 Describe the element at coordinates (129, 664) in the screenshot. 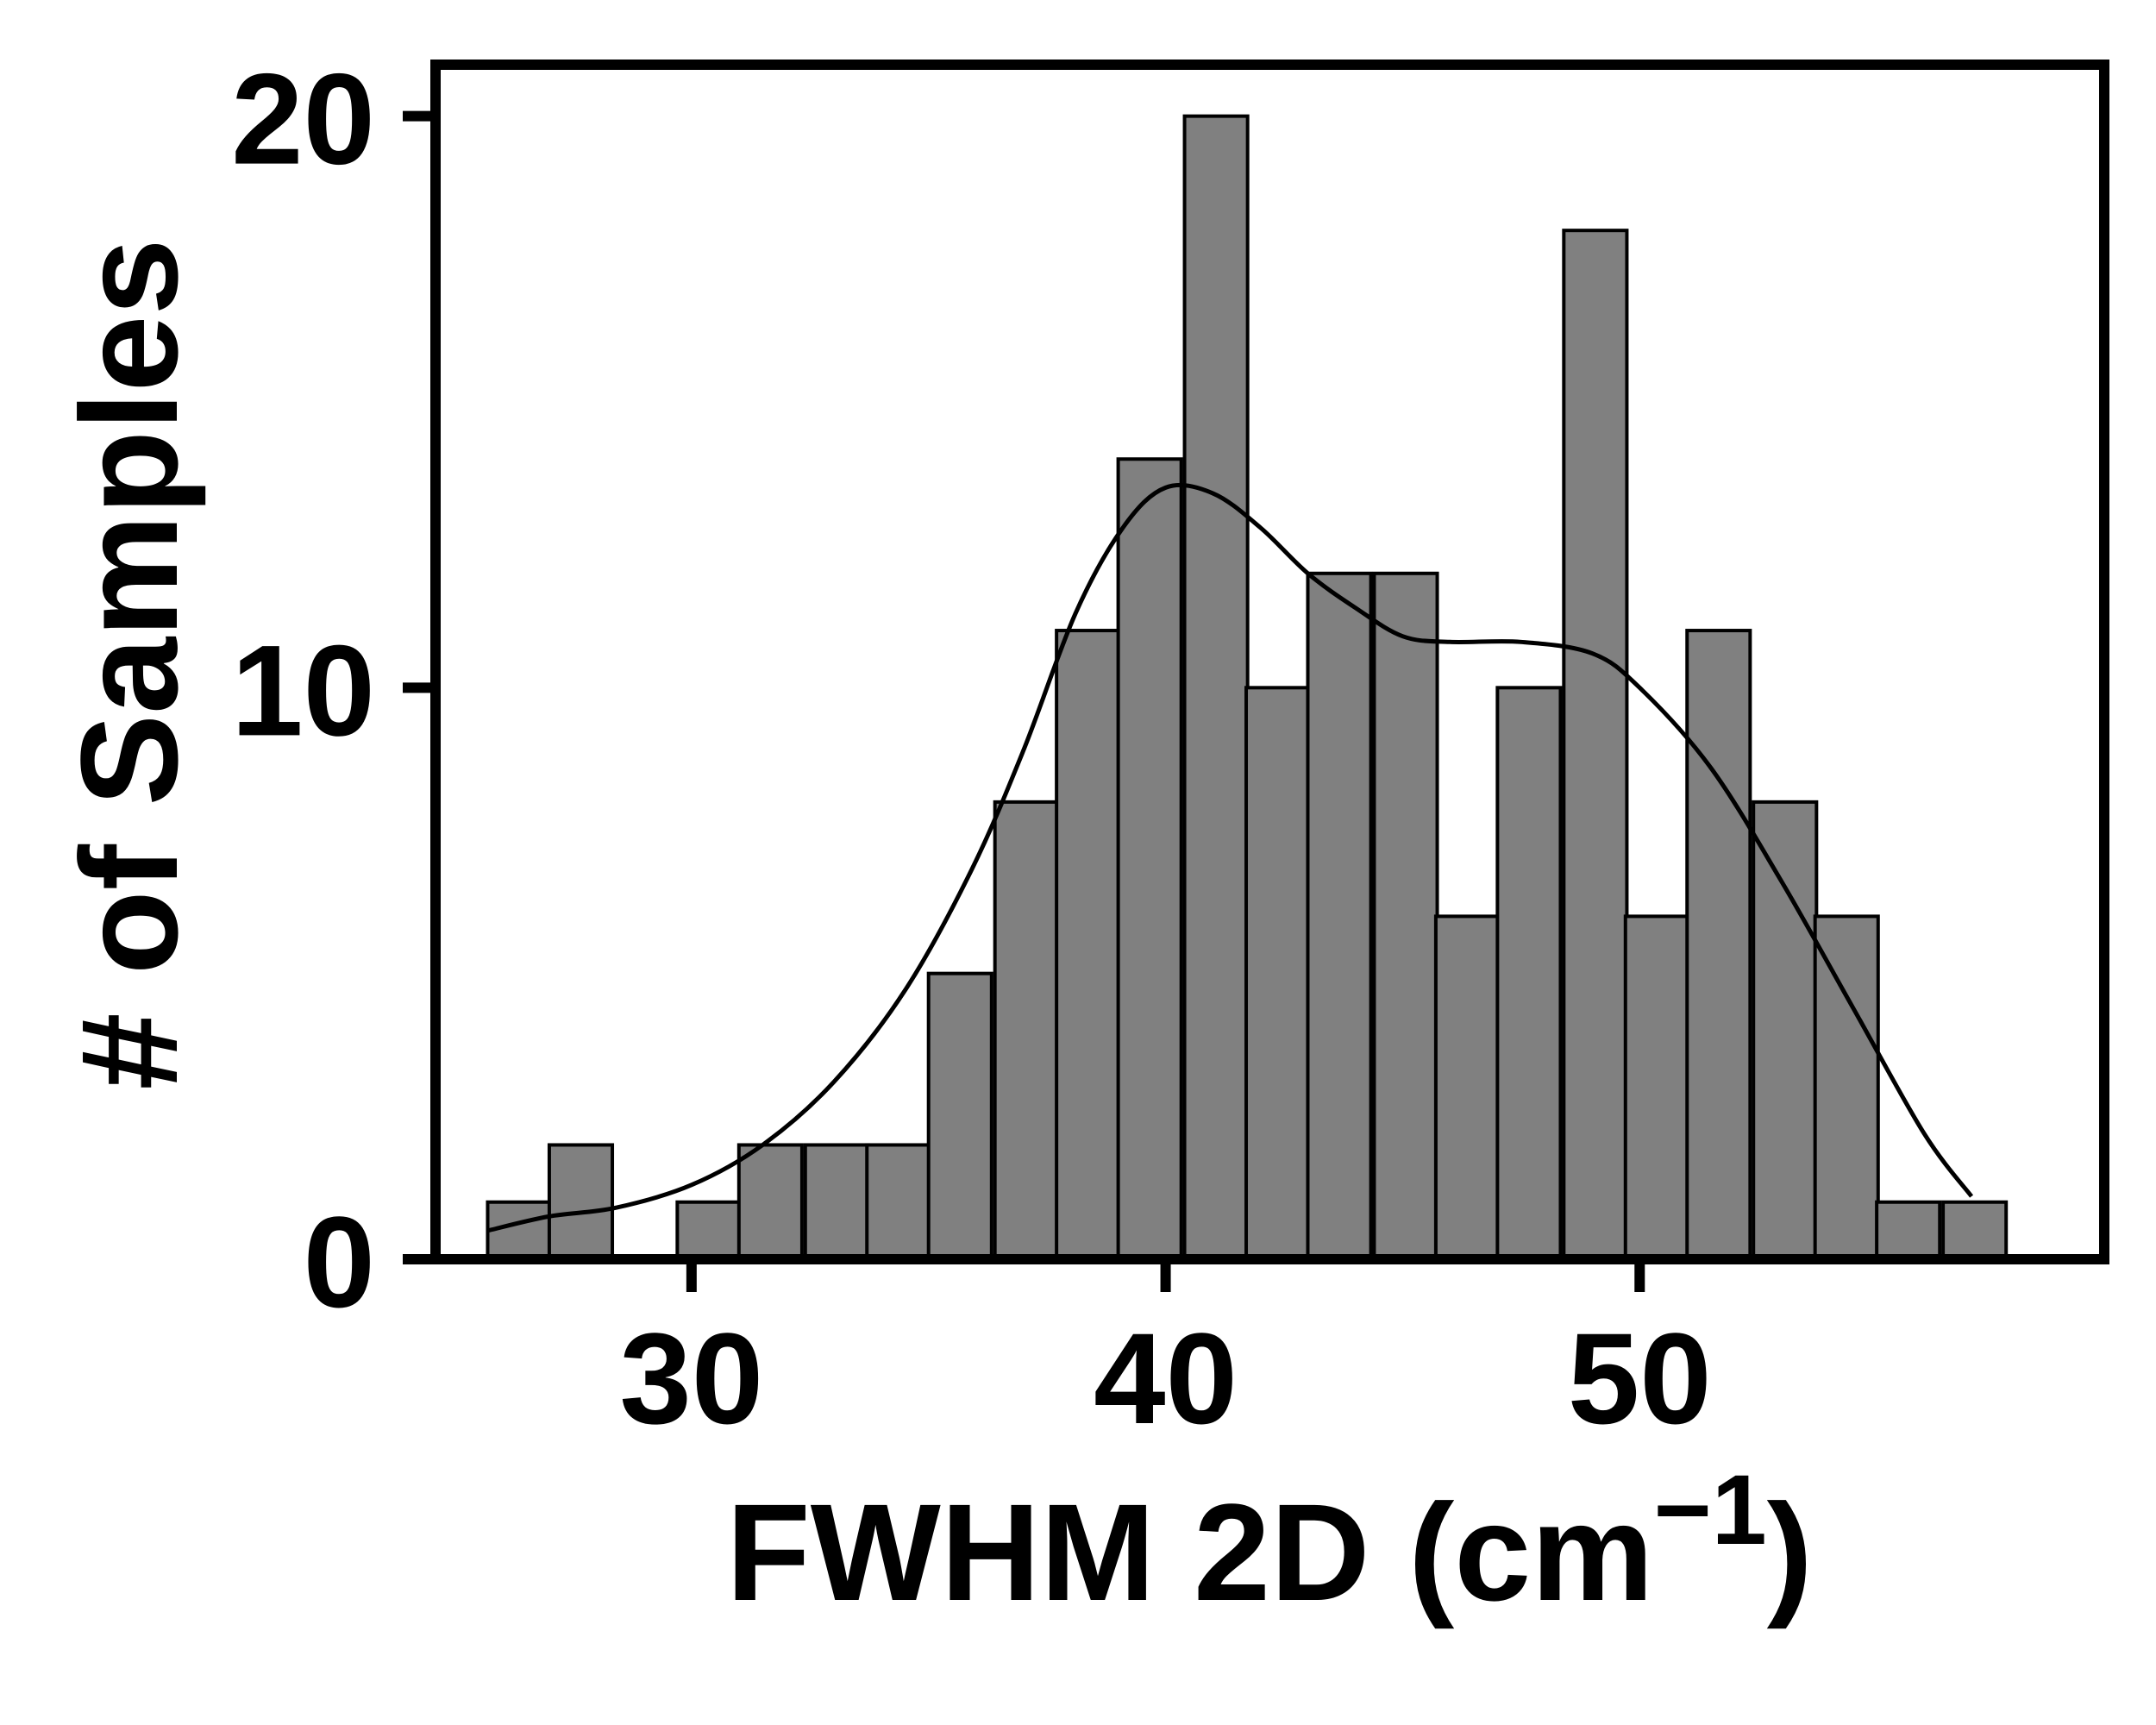

I see `y-axis-label: # of Samples` at that location.